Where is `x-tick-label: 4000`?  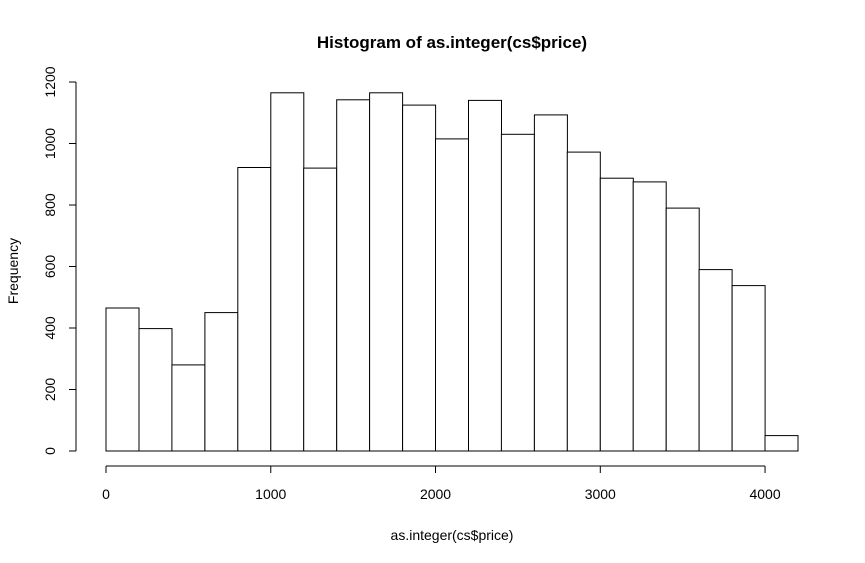
x-tick-label: 4000 is located at coordinates (764, 494).